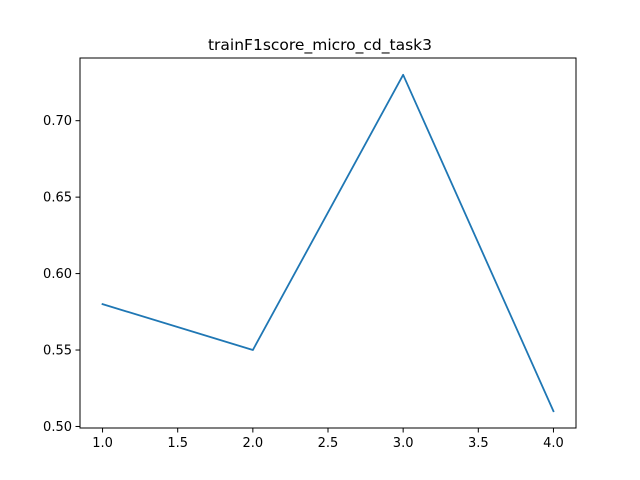 The image size is (640, 480). Describe the element at coordinates (57, 427) in the screenshot. I see `y-tick-label: 0.50` at that location.